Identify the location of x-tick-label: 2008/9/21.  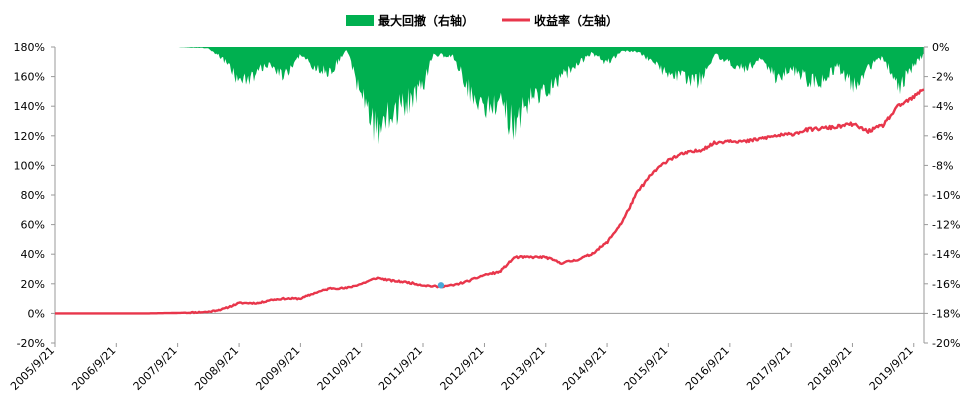
(216, 368).